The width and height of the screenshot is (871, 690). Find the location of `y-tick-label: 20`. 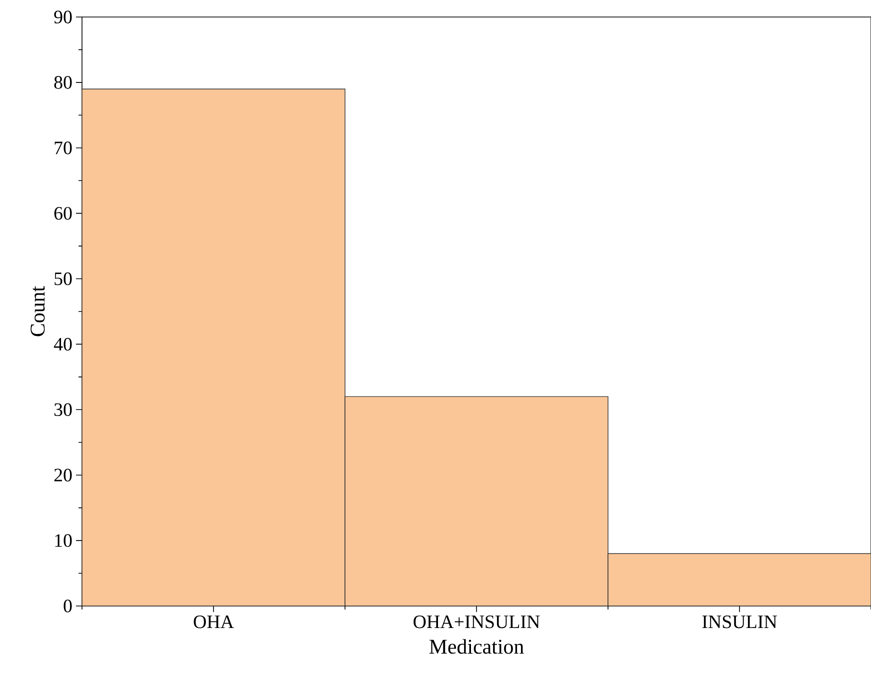

y-tick-label: 20 is located at coordinates (63, 475).